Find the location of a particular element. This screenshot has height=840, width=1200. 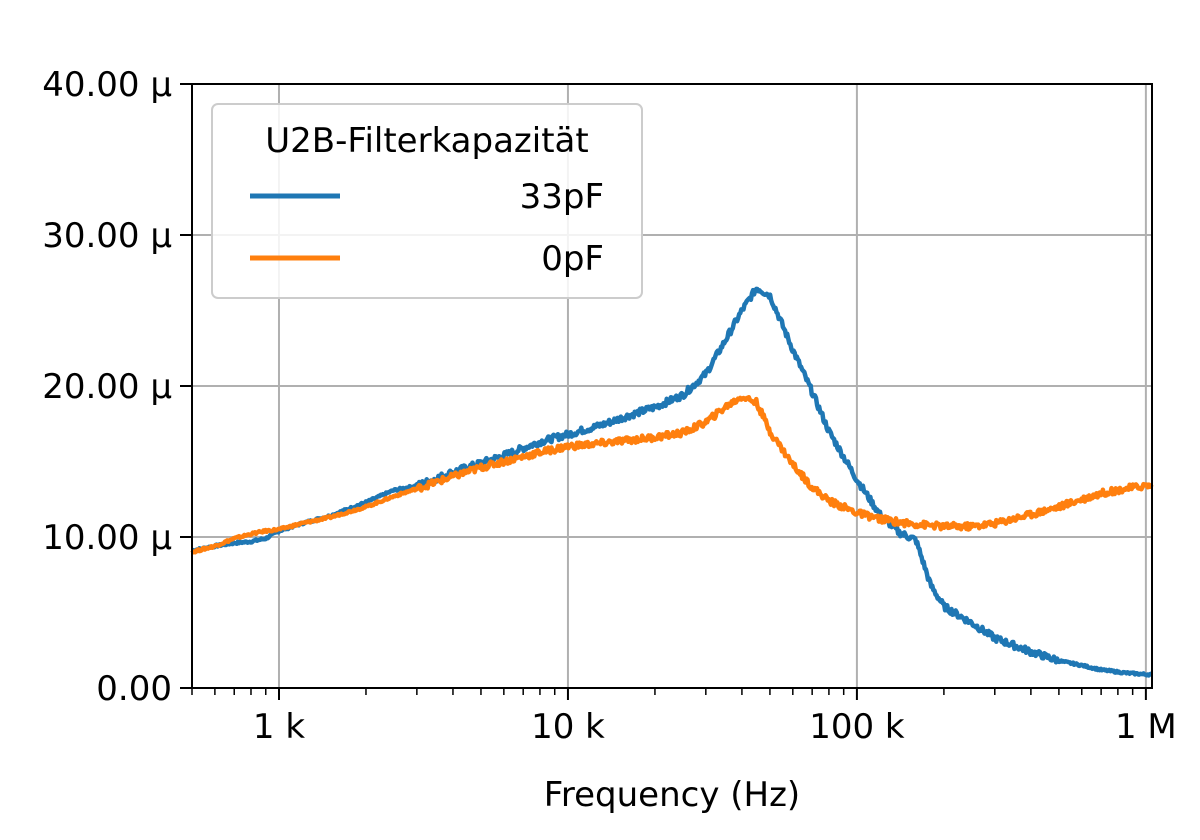

y-tick-label: 0.00 is located at coordinates (134, 689).